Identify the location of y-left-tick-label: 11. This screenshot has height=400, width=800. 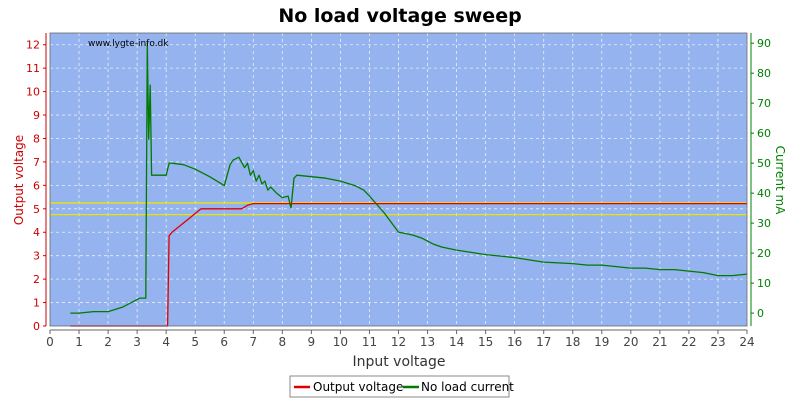
(33, 68).